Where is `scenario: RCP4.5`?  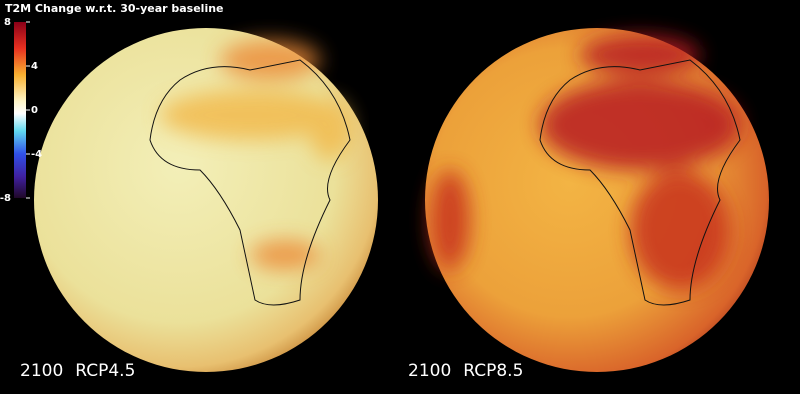 scenario: RCP4.5 is located at coordinates (105, 371).